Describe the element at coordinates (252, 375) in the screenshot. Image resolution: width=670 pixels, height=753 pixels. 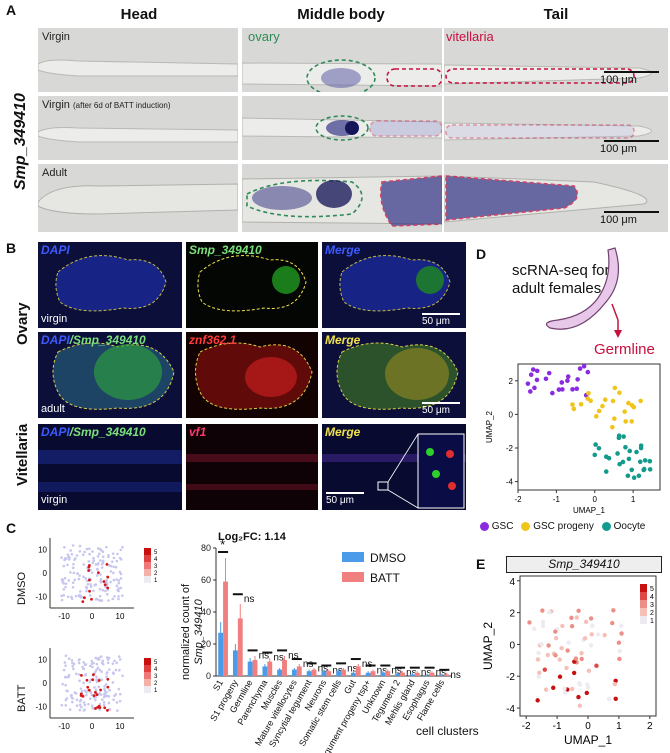
I see `fluor-r2c2` at that location.